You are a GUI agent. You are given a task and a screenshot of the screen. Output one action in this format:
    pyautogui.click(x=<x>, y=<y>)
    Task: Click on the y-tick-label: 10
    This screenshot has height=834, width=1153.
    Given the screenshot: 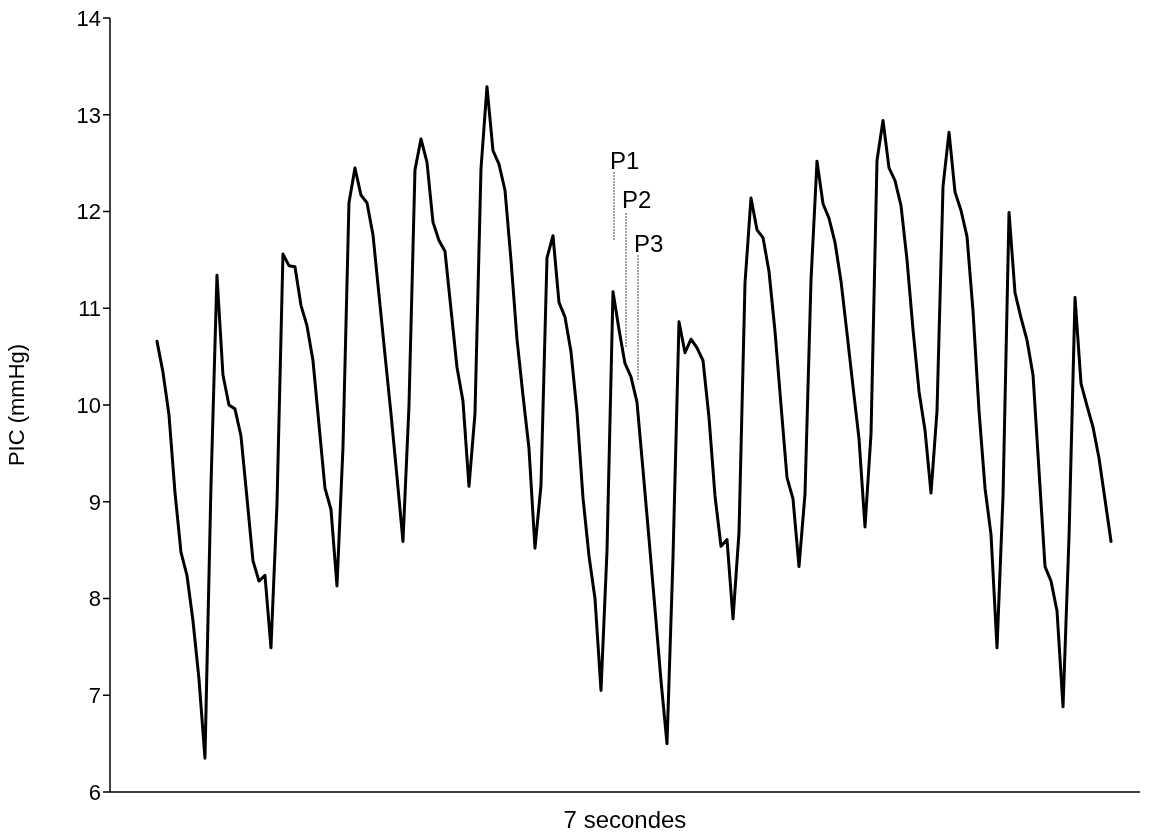 What is the action you would take?
    pyautogui.click(x=88, y=405)
    